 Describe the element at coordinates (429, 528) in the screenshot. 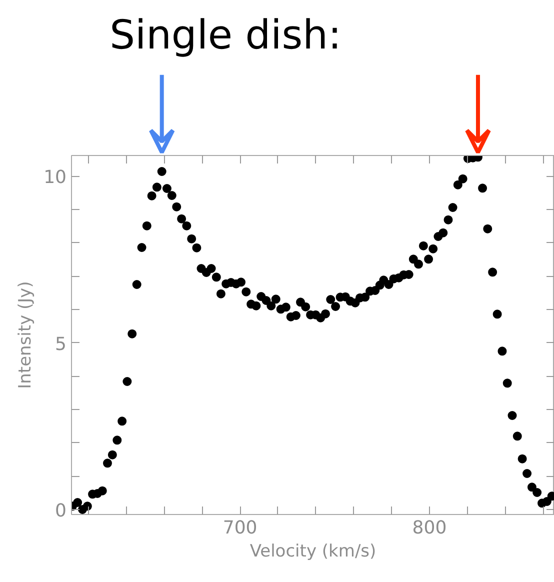

I see `x-tick-label: 800` at that location.